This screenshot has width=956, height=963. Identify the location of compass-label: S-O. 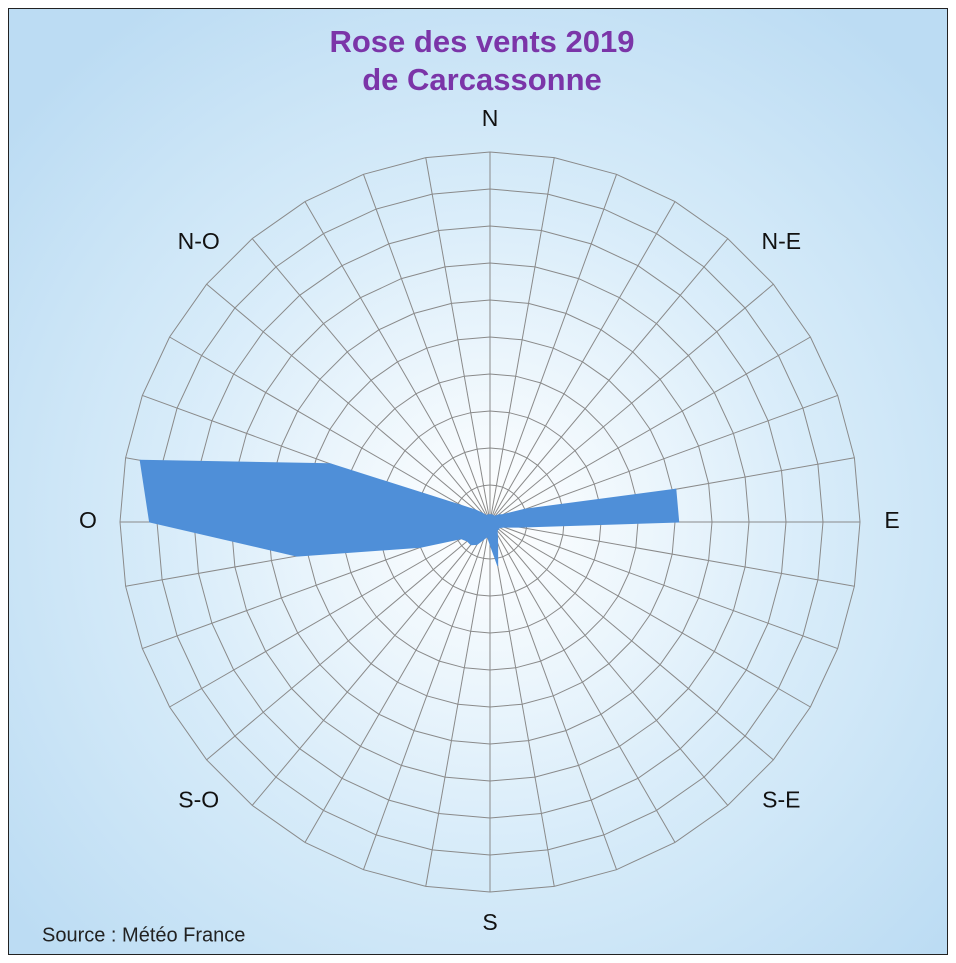
(198, 799).